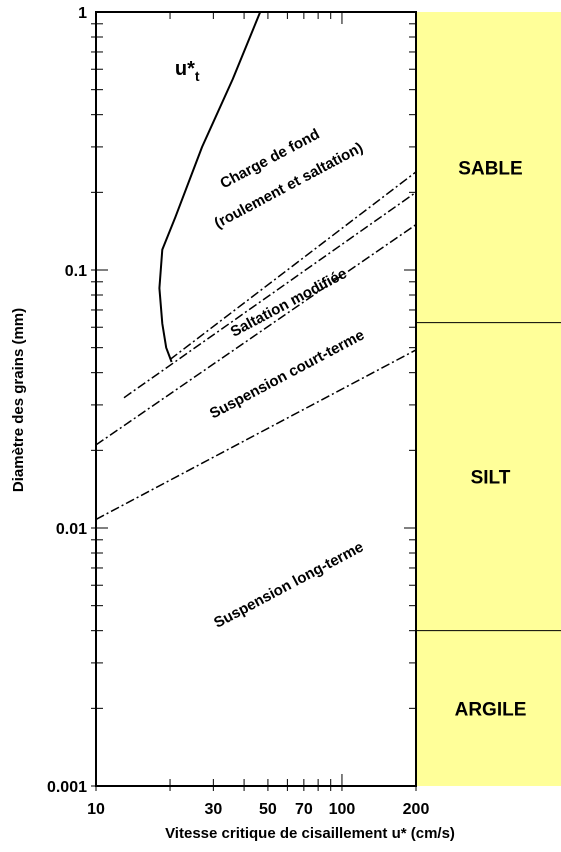  Describe the element at coordinates (71, 529) in the screenshot. I see `y-tick-label: 0.01` at that location.